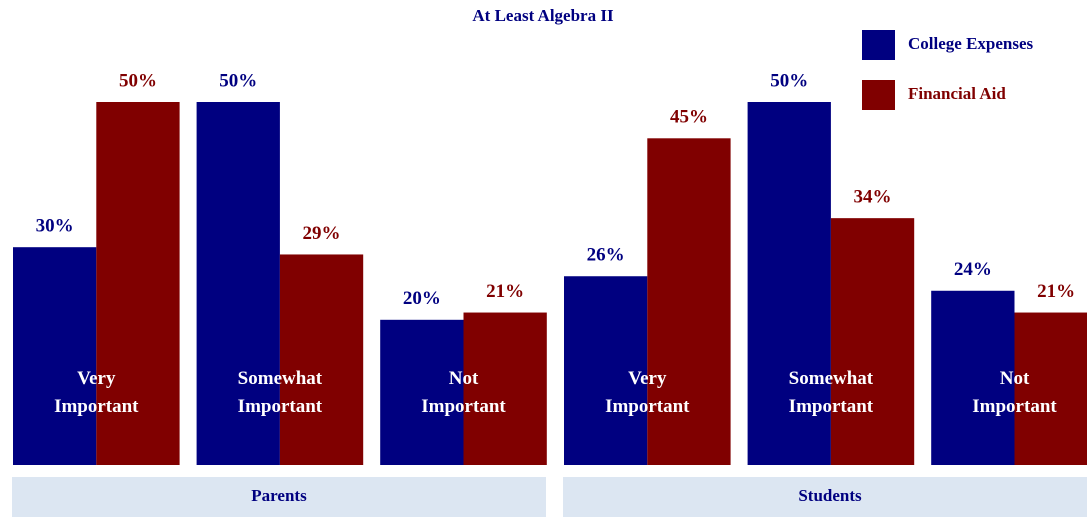 This screenshot has width=1087, height=518. I want to click on chart-title: At Least Algebra II, so click(543, 15).